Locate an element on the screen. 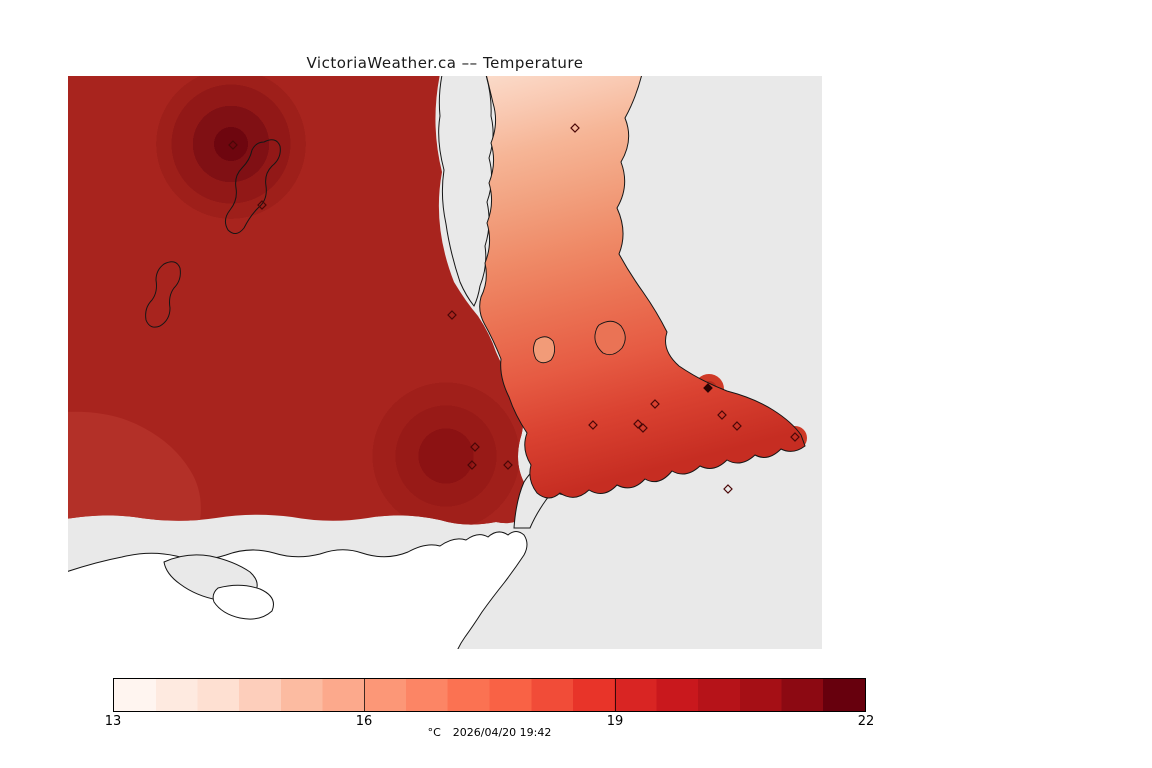  colorbar-tick-label: 22 is located at coordinates (866, 721).